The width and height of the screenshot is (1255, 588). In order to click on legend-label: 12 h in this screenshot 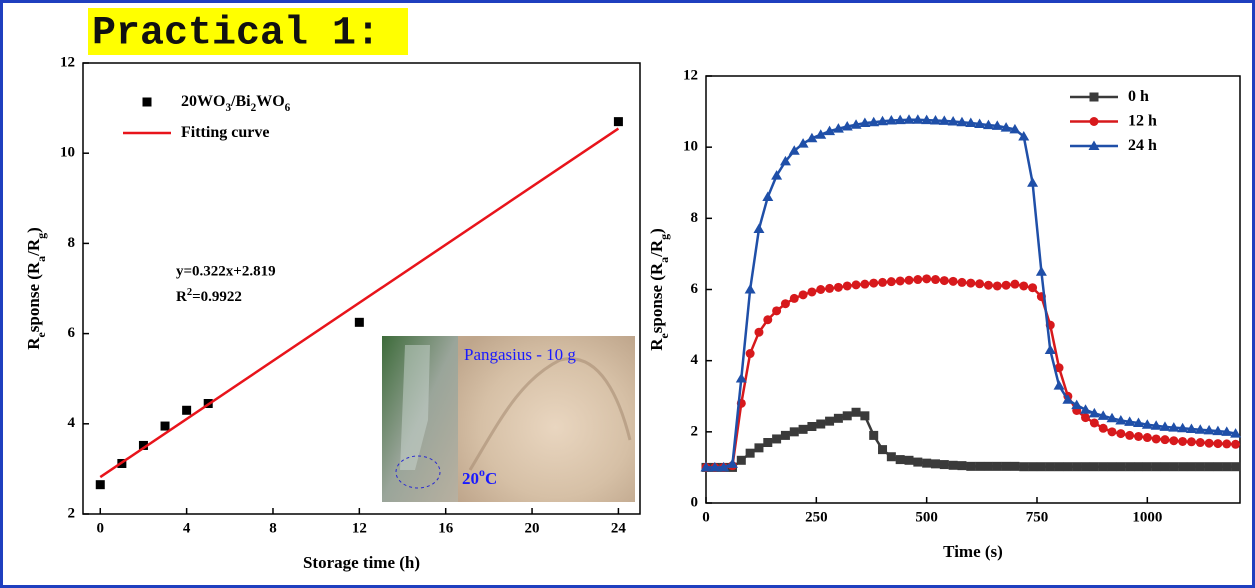, I will do `click(1142, 120)`.